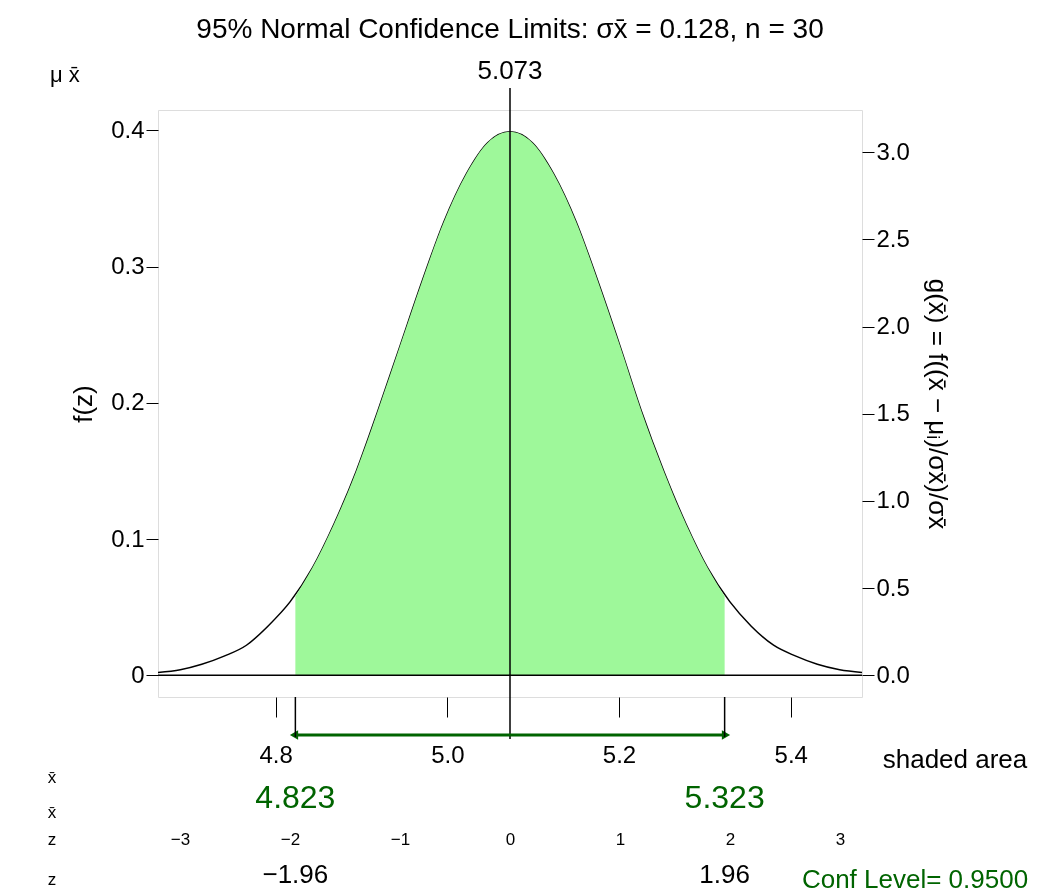 This screenshot has height=892, width=1059. Describe the element at coordinates (730, 839) in the screenshot. I see `x2-tick-label: 2` at that location.